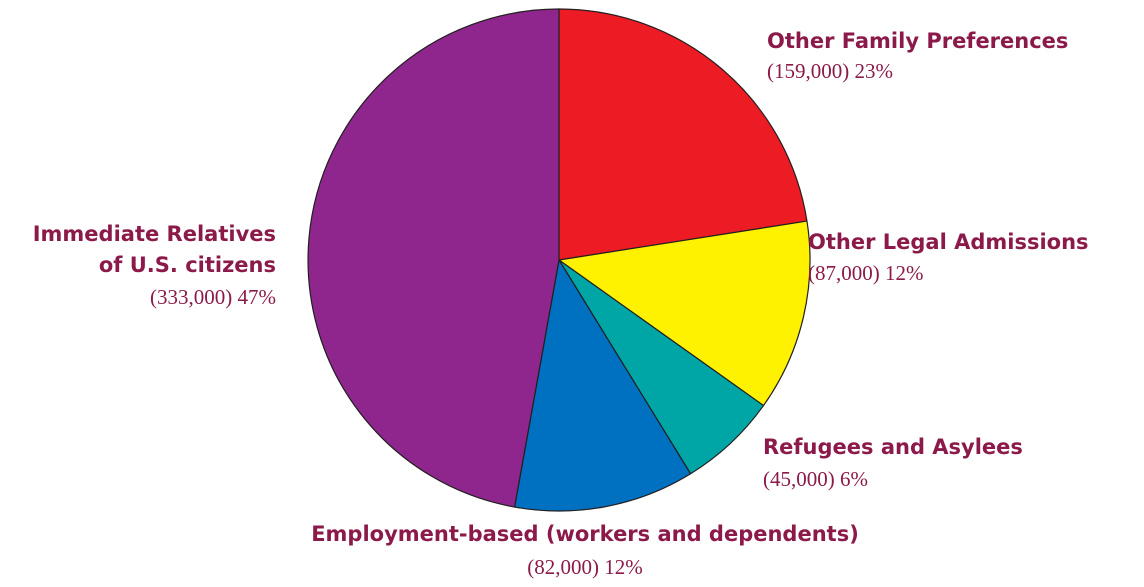  I want to click on label-other-family-preferences-name: Other Family Preferences, so click(917, 41).